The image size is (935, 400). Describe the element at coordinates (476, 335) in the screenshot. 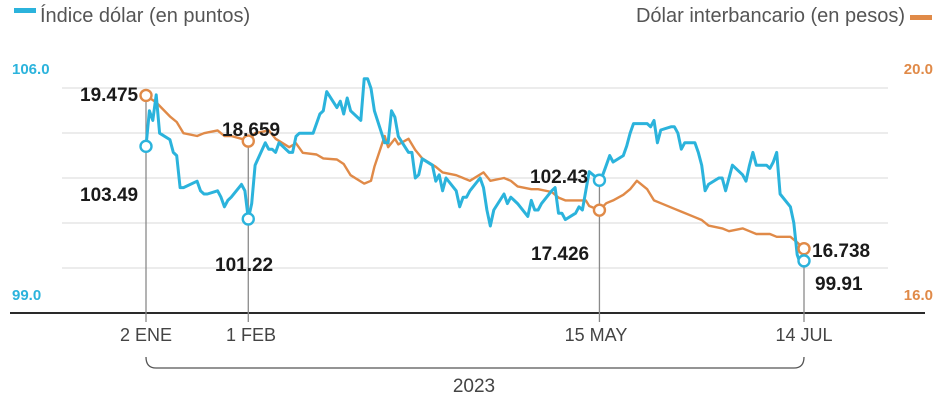

I see `x-axis: 2 ENE 1 FEB 15 MAY 14 JUL` at that location.